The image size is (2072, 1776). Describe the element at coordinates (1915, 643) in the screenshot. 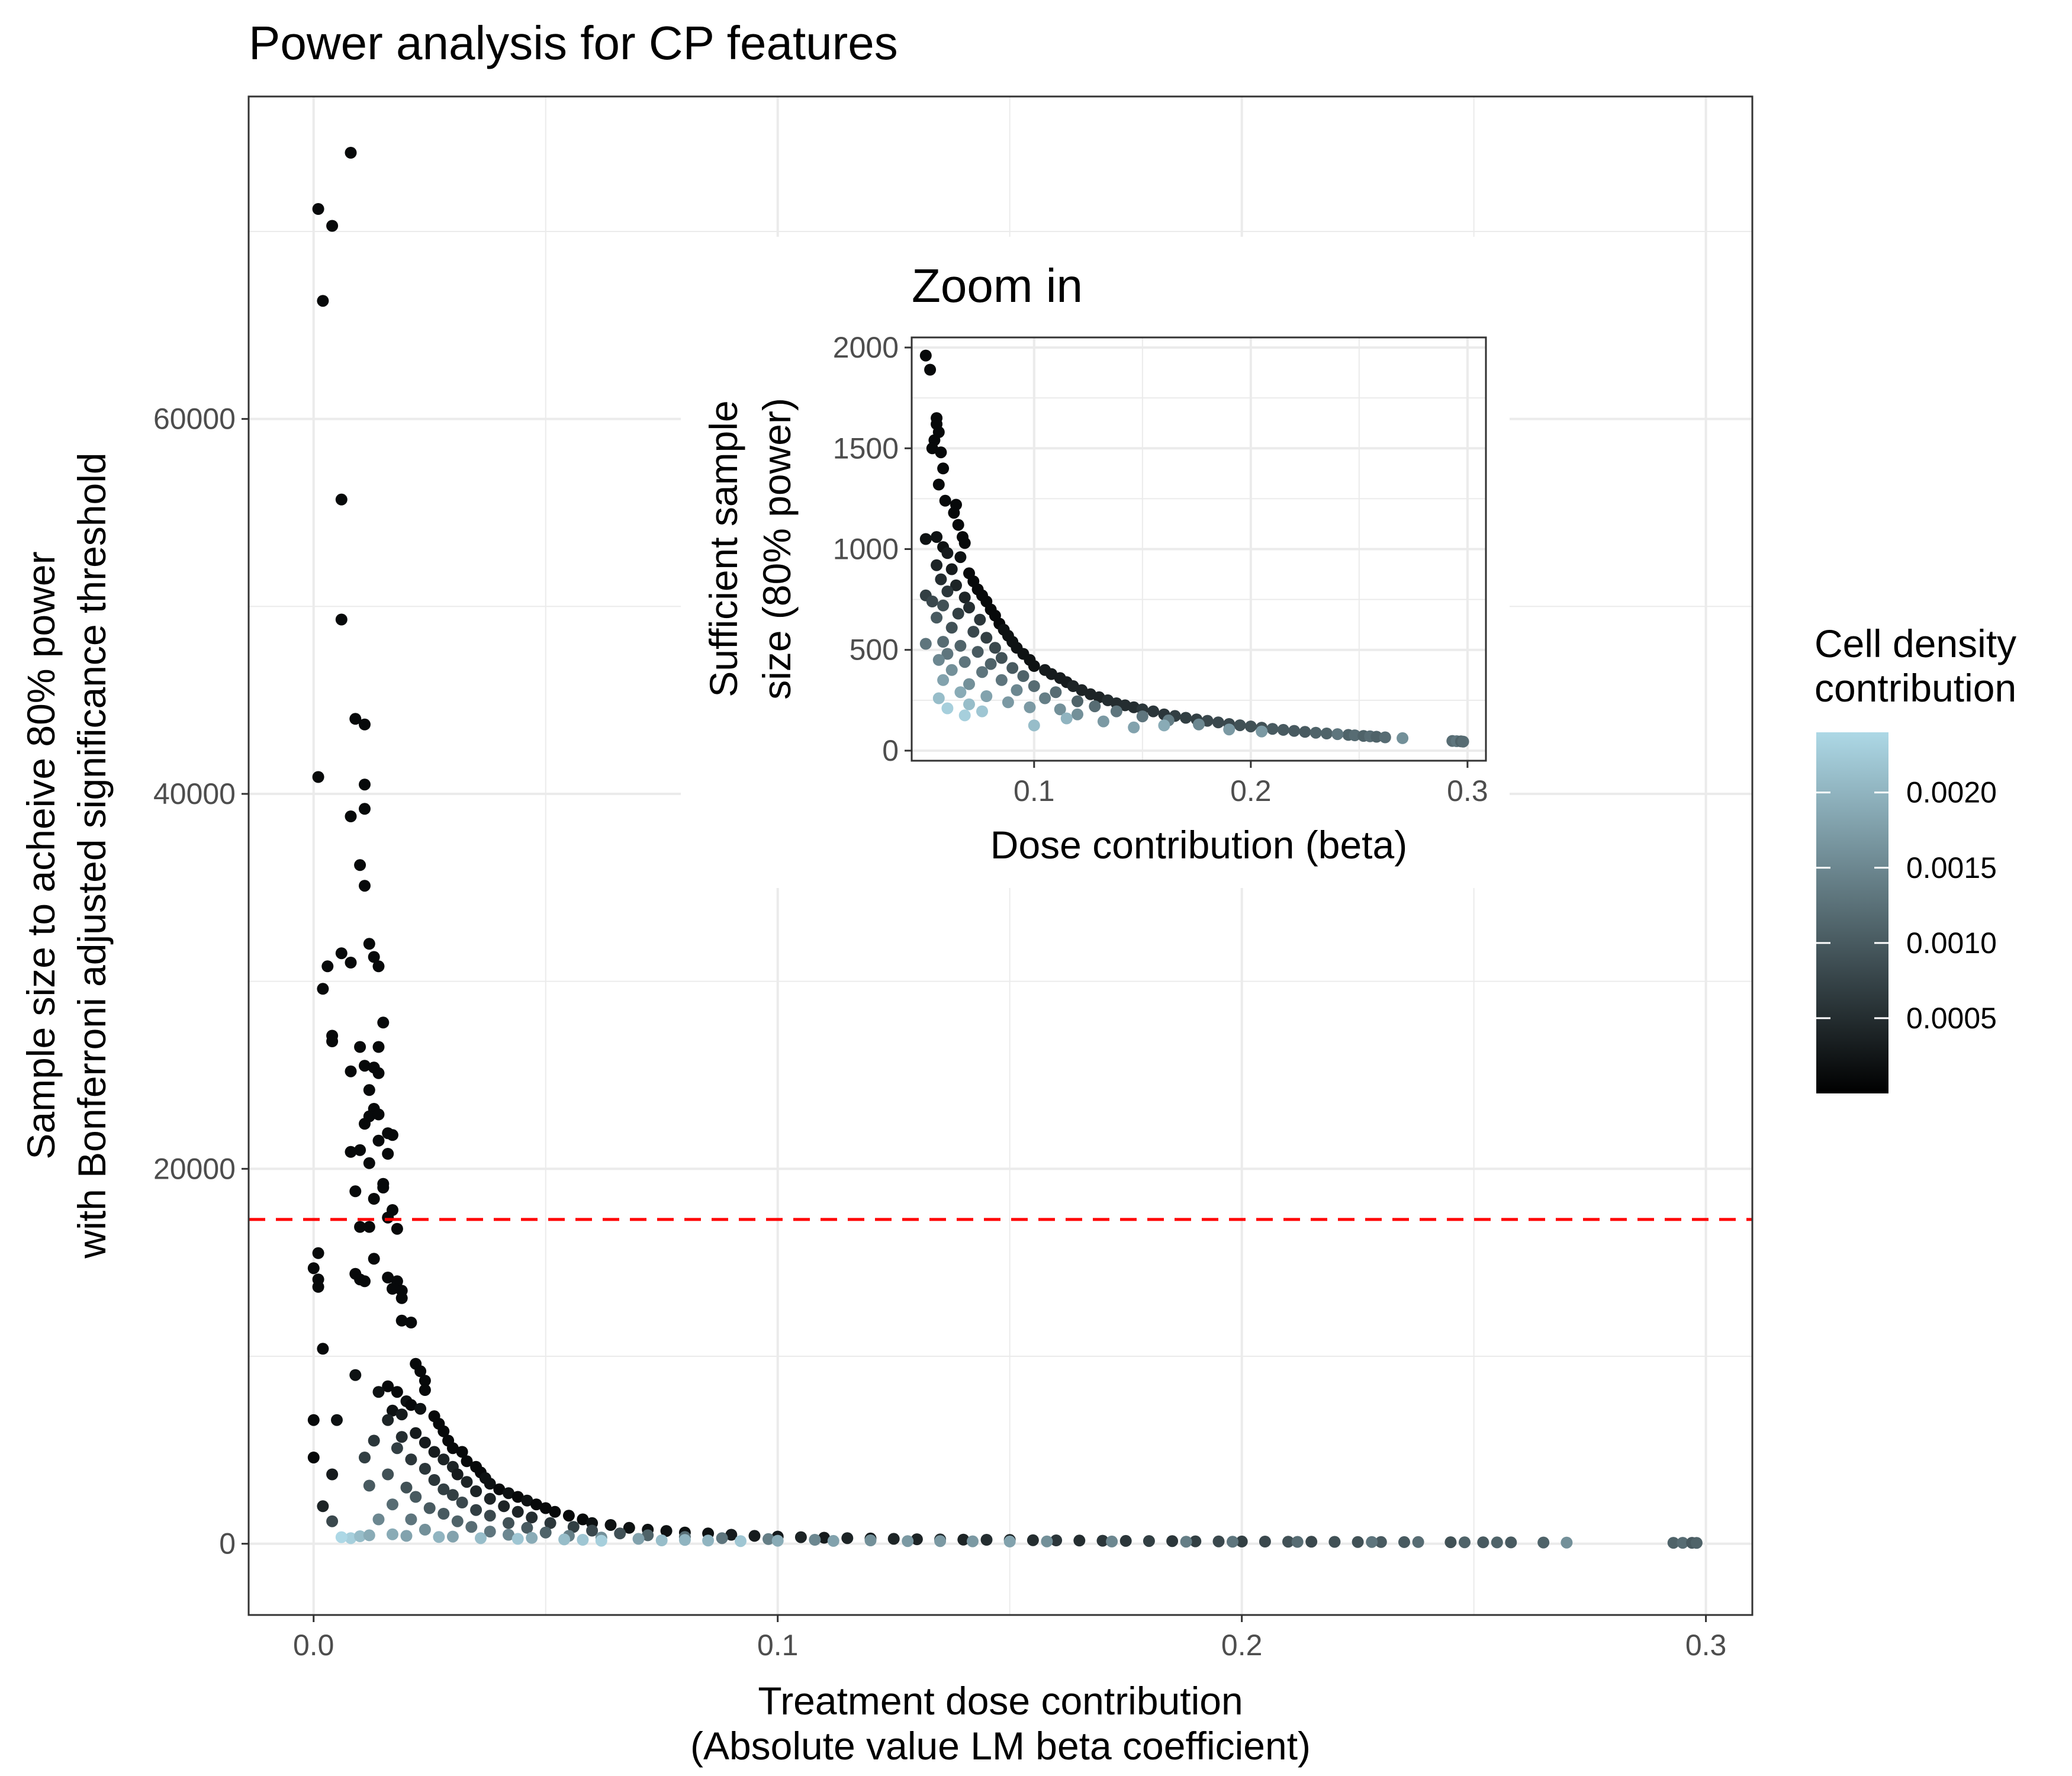

I see `legend-title-line1: Cell density` at that location.